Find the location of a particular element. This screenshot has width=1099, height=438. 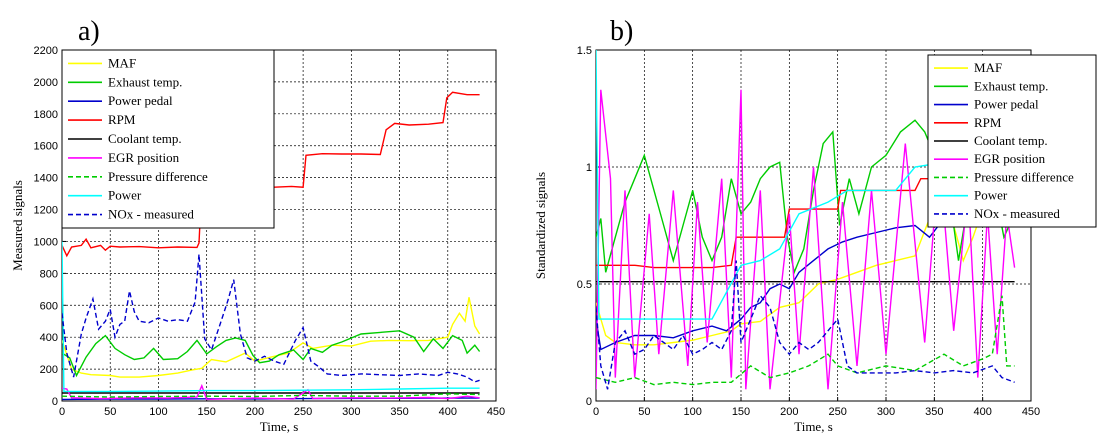

y-tick-label: 1.5 is located at coordinates (584, 51).